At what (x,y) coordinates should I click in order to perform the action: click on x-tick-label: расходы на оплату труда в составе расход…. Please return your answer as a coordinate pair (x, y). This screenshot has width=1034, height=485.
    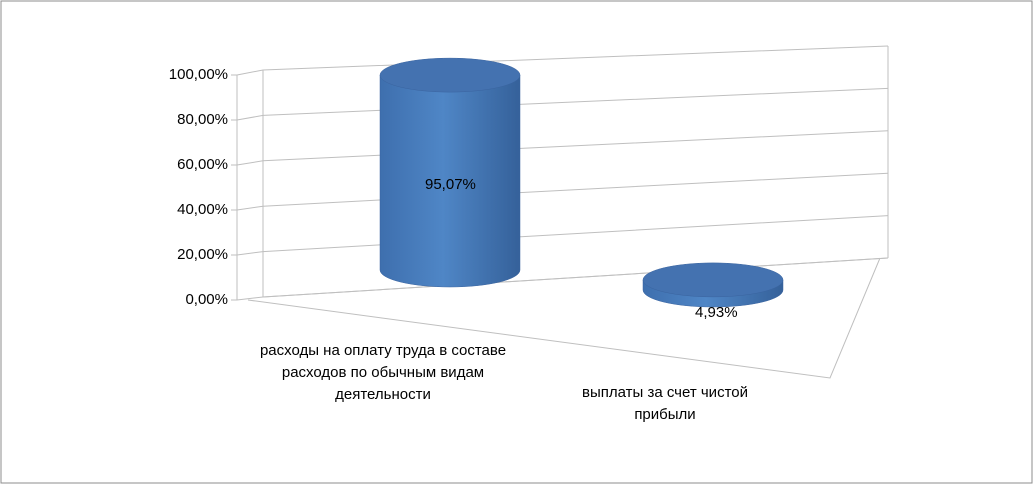
    Looking at the image, I should click on (383, 372).